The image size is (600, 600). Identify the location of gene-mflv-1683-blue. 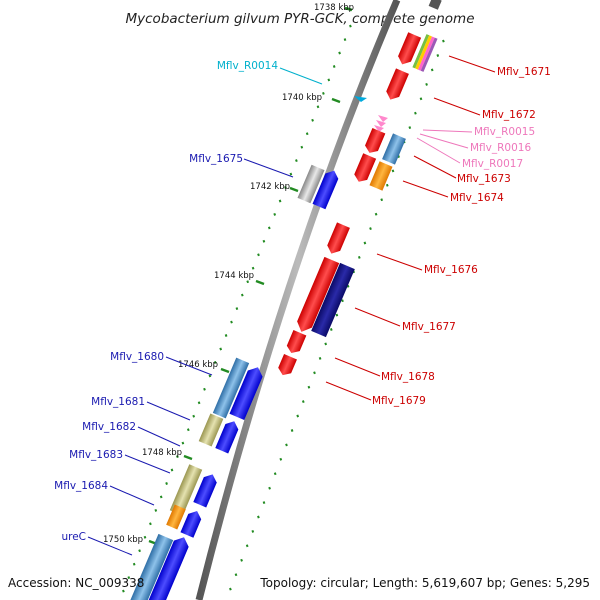
(206, 490).